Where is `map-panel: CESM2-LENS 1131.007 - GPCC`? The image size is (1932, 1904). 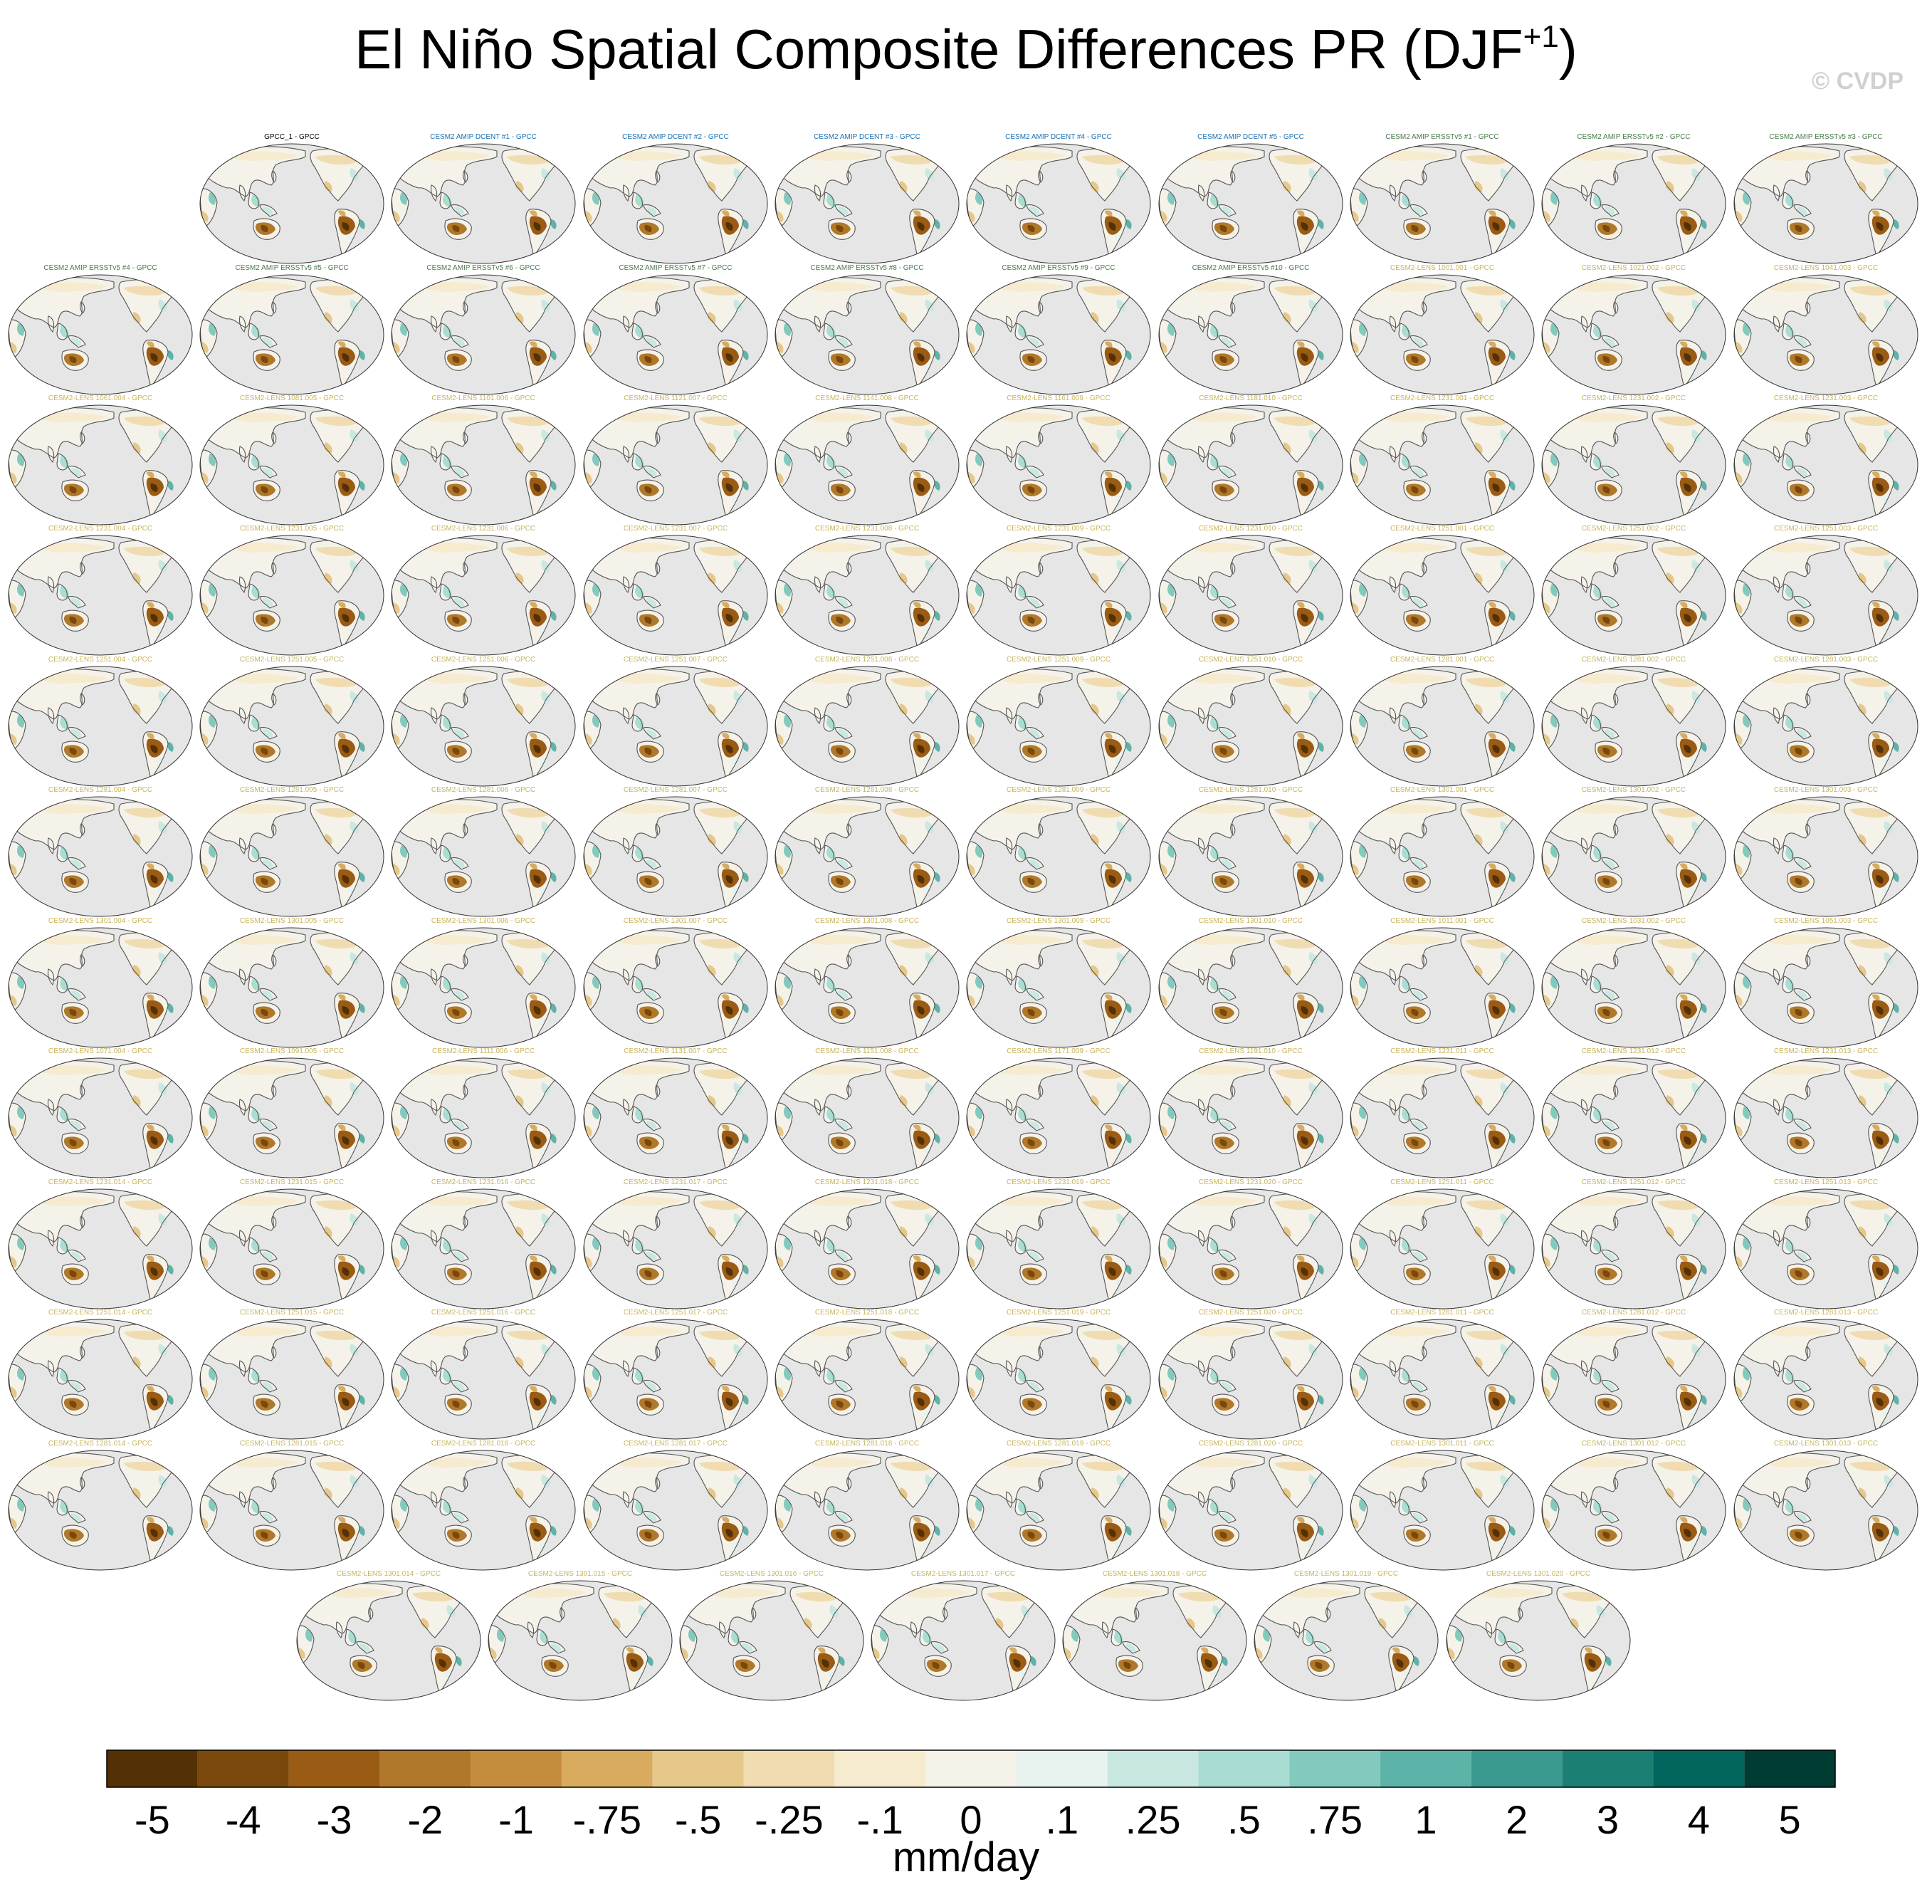
map-panel: CESM2-LENS 1131.007 - GPCC is located at coordinates (675, 1113).